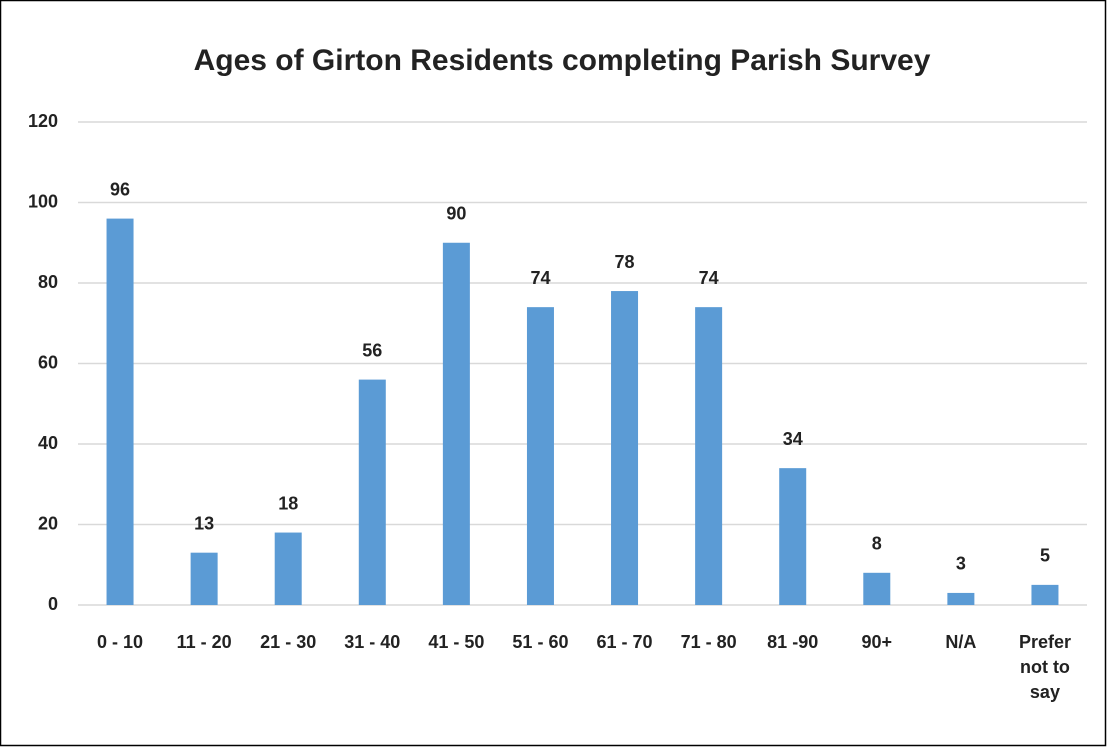 Image resolution: width=1107 pixels, height=747 pixels. I want to click on y-tick-label: 80, so click(48, 282).